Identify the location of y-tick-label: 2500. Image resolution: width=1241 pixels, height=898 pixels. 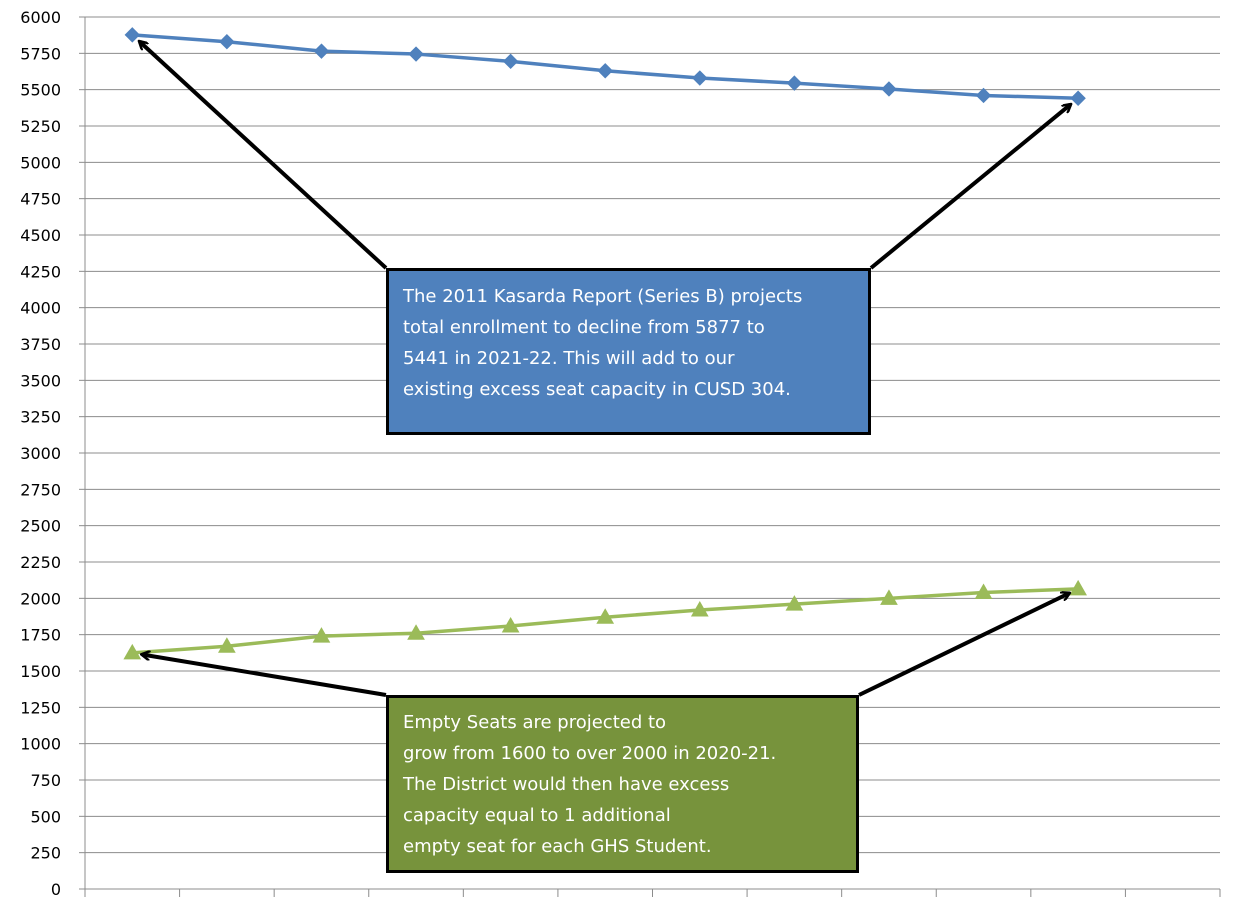
(40, 526).